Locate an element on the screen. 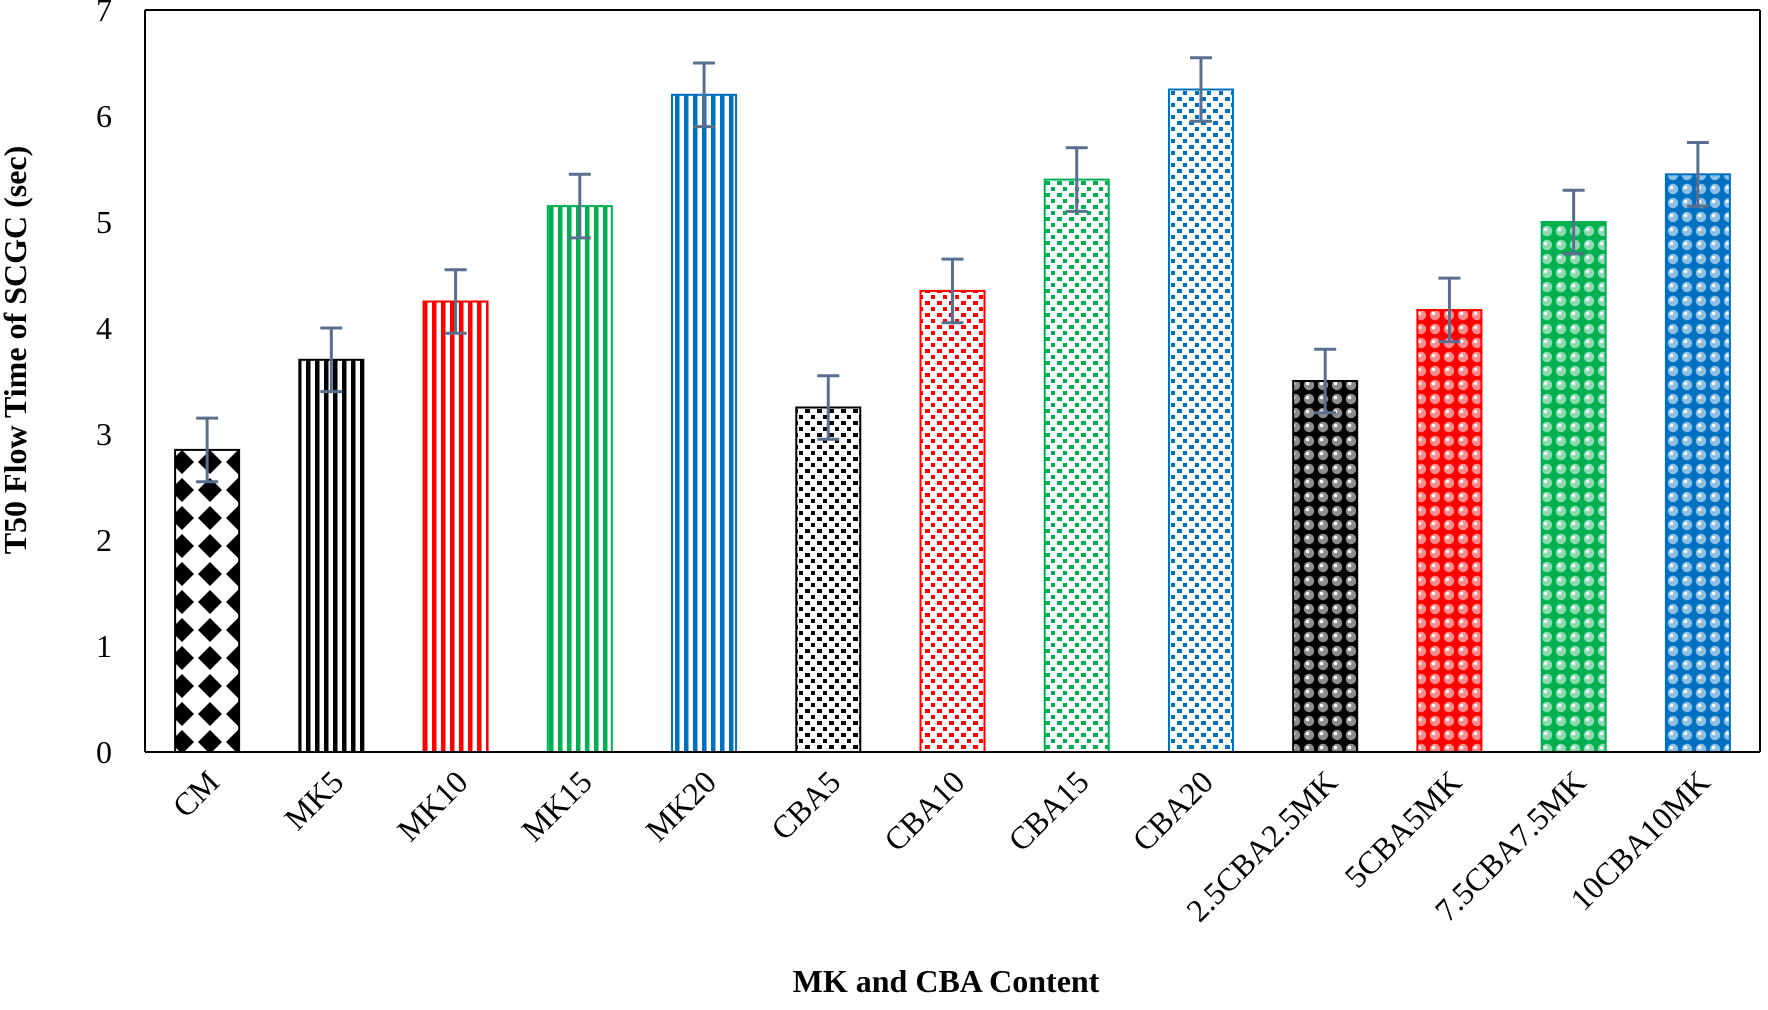 The width and height of the screenshot is (1768, 1010). bar-CBA15 is located at coordinates (1076, 466).